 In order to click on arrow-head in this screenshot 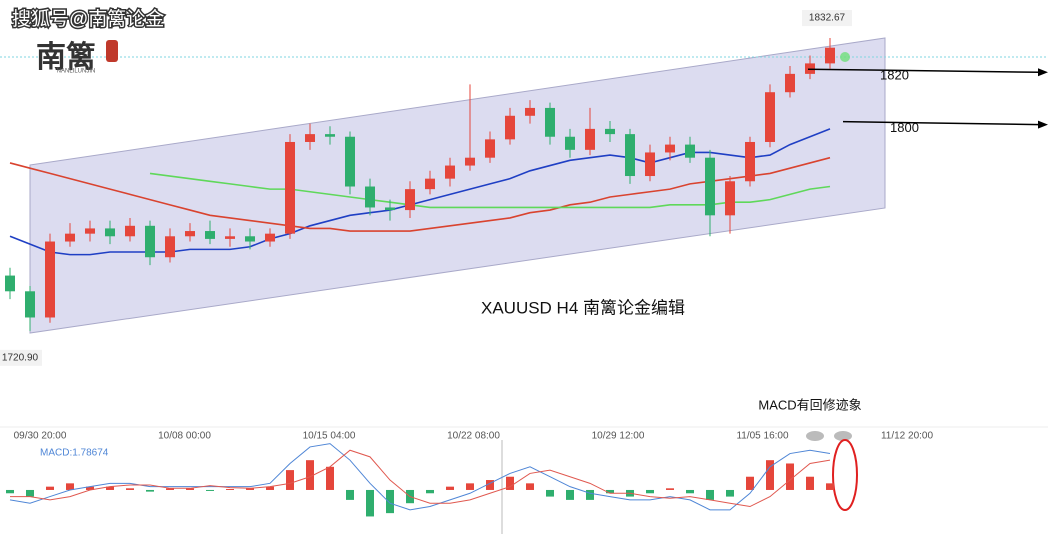, I will do `click(1043, 124)`.